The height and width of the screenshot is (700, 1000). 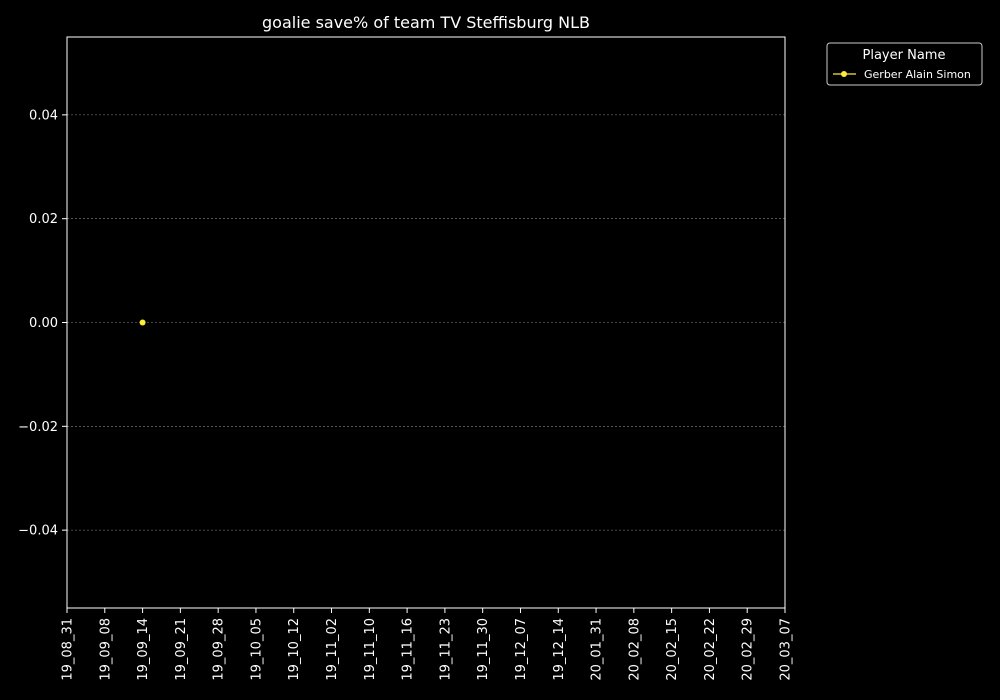 What do you see at coordinates (904, 55) in the screenshot?
I see `legend-title: Player Name` at bounding box center [904, 55].